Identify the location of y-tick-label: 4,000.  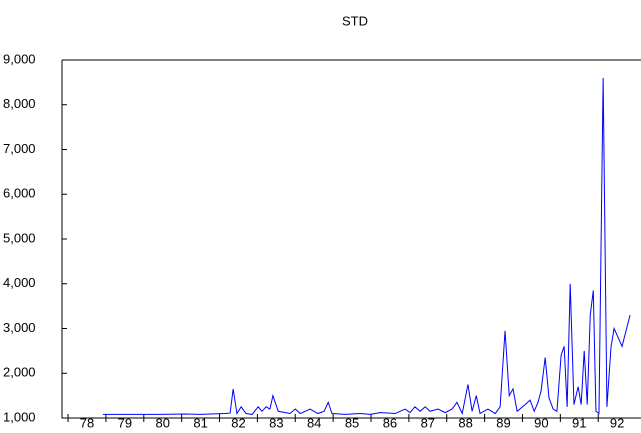
(19, 282).